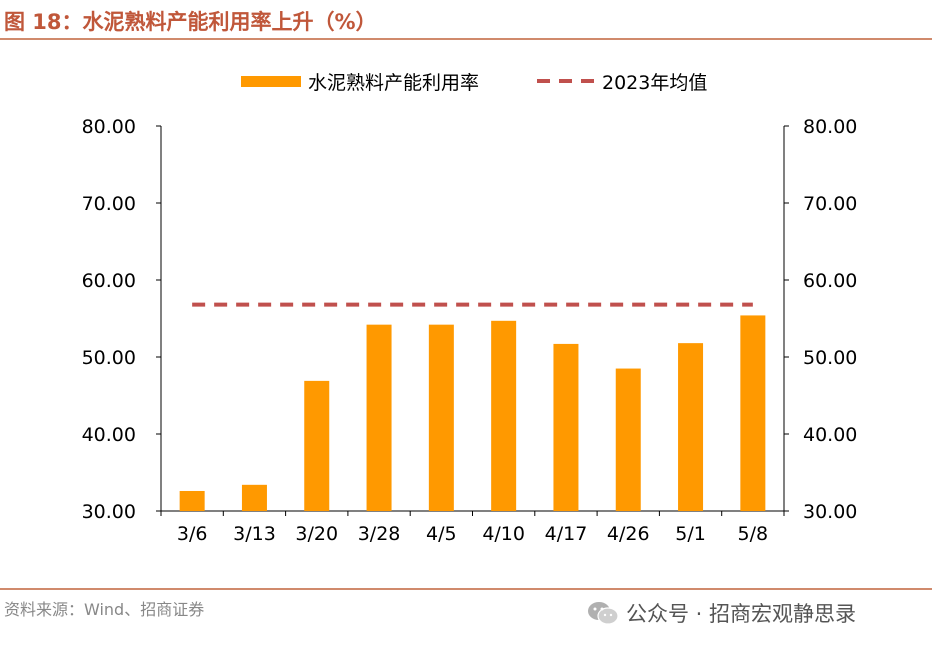 The width and height of the screenshot is (936, 650). What do you see at coordinates (109, 435) in the screenshot?
I see `left-y-tick-label: 40.00` at bounding box center [109, 435].